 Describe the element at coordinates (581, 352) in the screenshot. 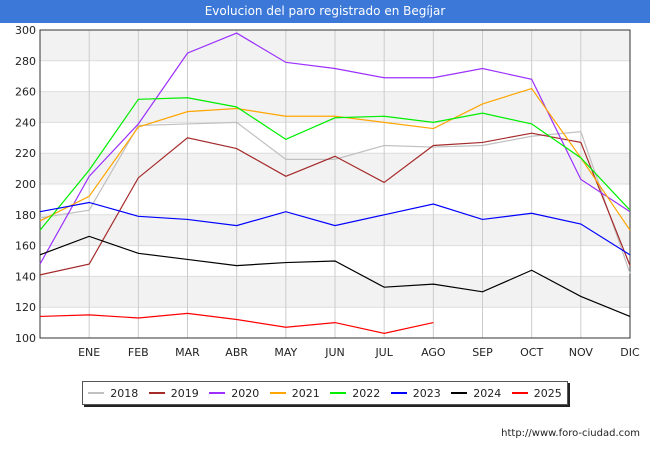

I see `x-tick-label: NOV` at that location.